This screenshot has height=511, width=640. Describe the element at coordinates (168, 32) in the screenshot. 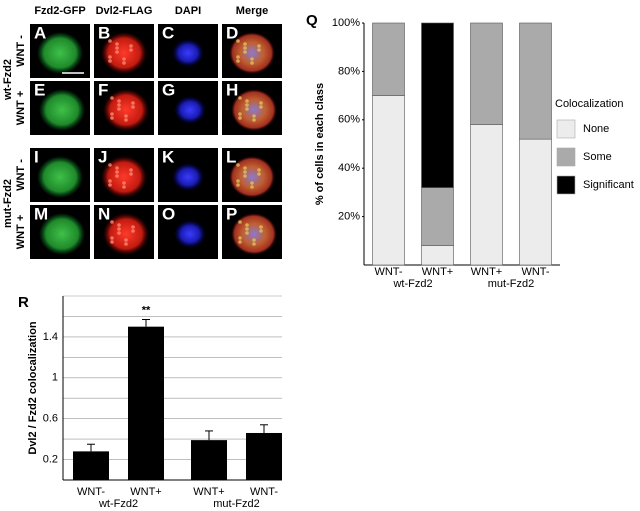

I see `panel-label: C` at that location.